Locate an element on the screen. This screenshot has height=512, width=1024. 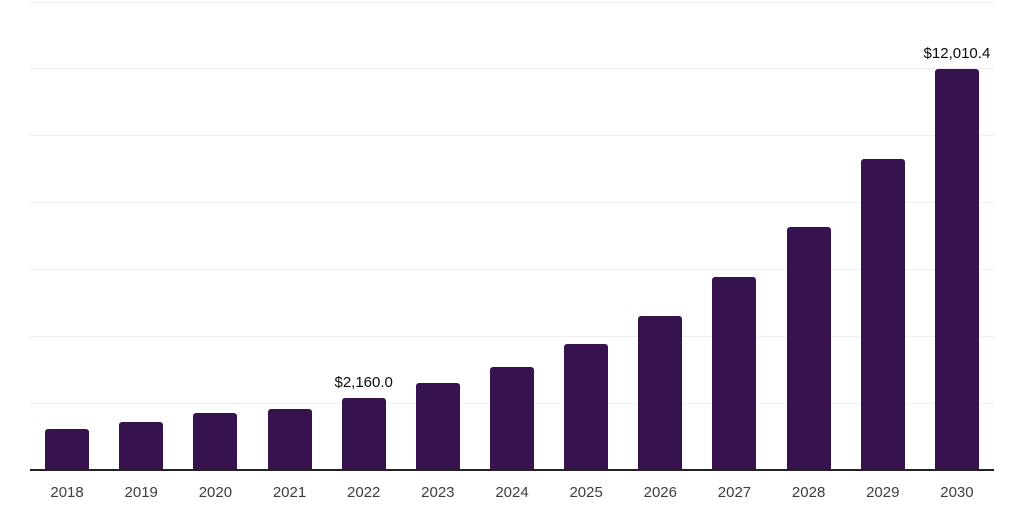
x-tick-2019: 2019 is located at coordinates (141, 492).